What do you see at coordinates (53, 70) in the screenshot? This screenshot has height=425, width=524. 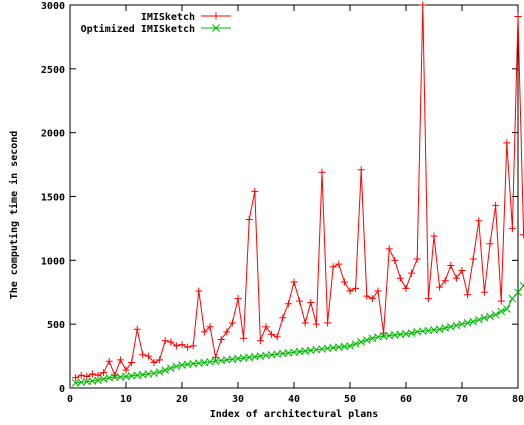 I see `y-tick-label: 2500` at bounding box center [53, 70].